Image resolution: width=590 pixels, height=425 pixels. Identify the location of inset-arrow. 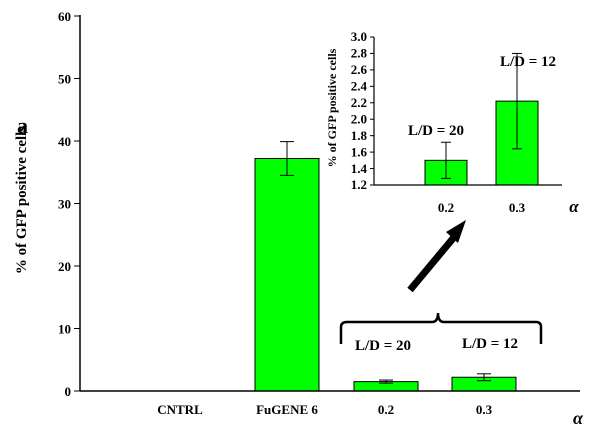
(436, 256).